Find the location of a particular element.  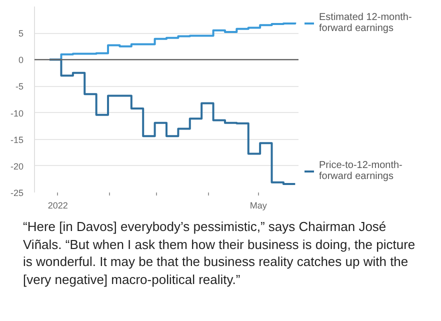

x-tick-label: May is located at coordinates (259, 205).